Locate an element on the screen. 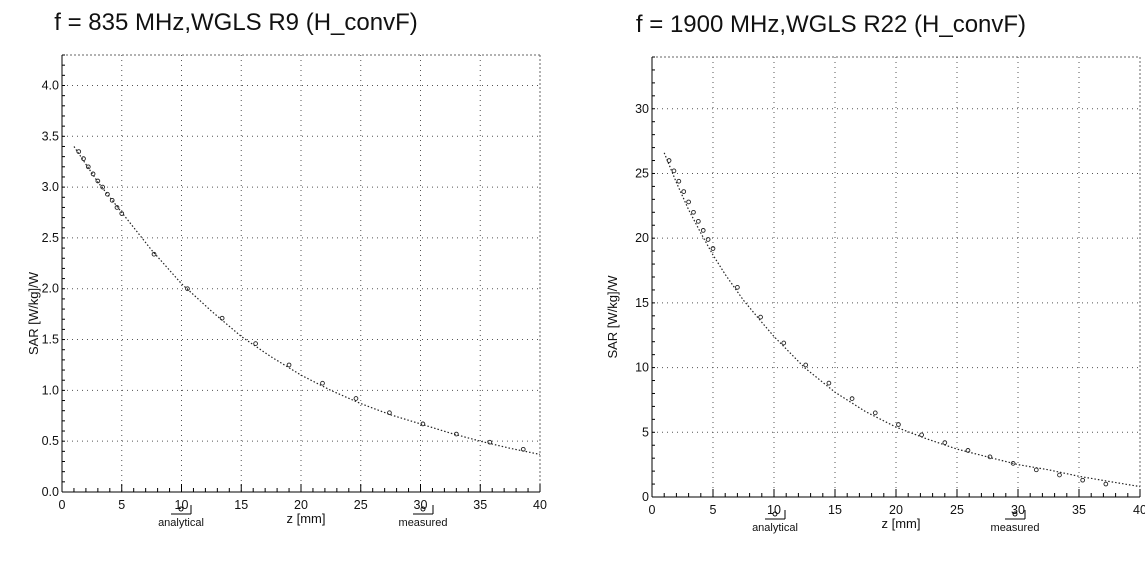  y-tick-label: 3.5 is located at coordinates (50, 136).